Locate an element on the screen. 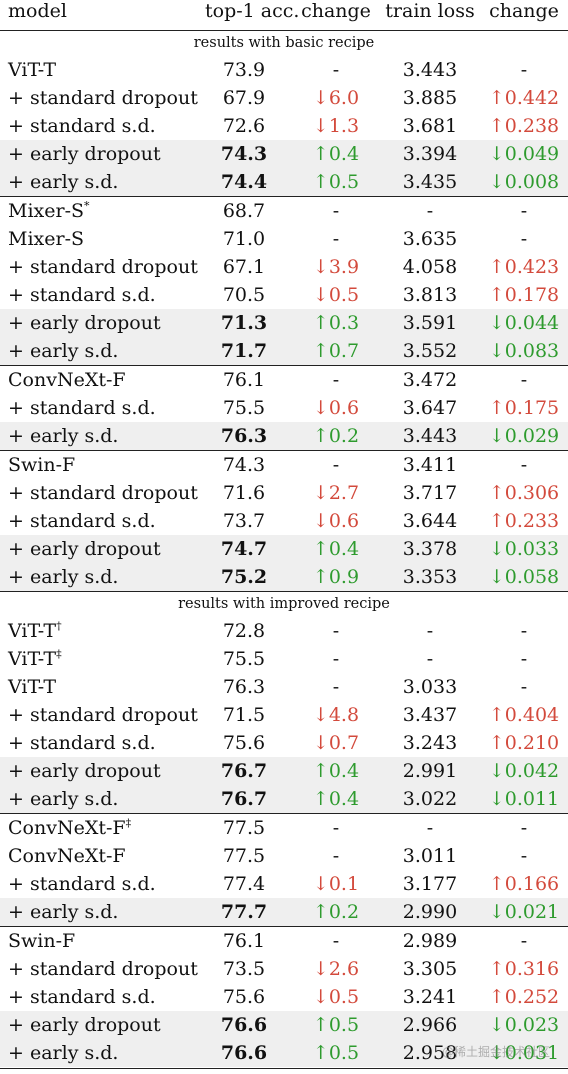 The width and height of the screenshot is (568, 1074). table-row: + standard dropout 67.9 ↓6.0 3.885 ↑0.442 is located at coordinates (284, 98).